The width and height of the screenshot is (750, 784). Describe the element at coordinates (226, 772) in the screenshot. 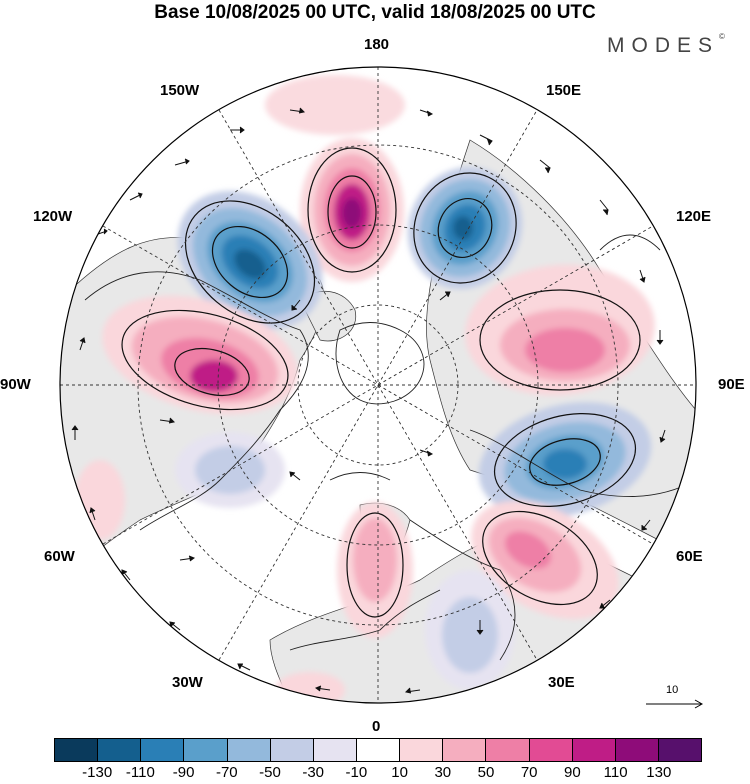

I see `colorbar-tick-label: -70` at that location.